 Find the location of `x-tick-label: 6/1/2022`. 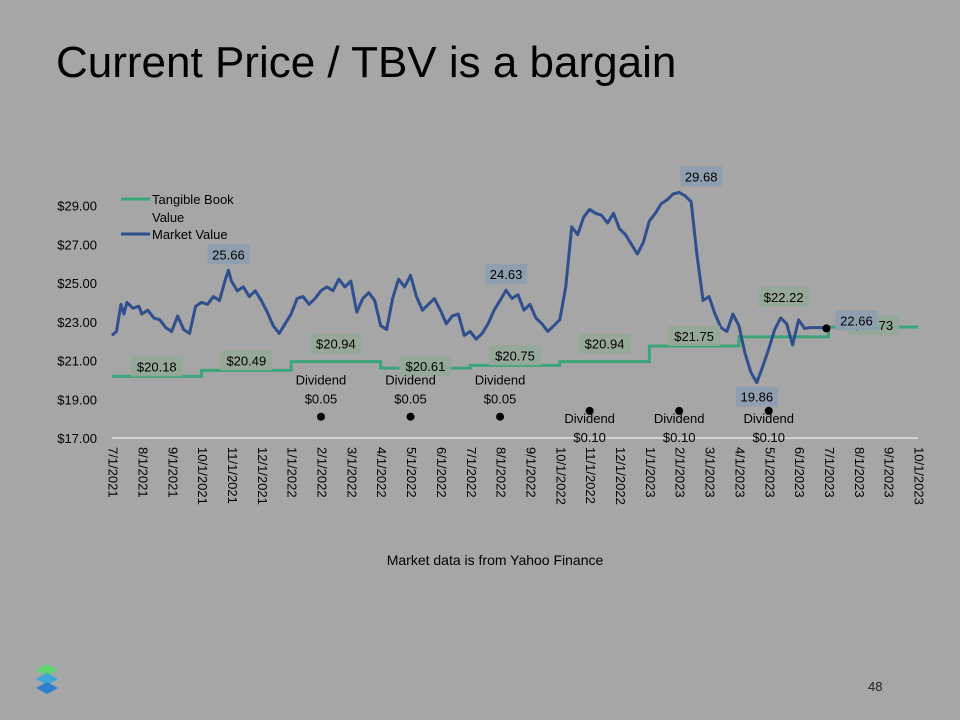

x-tick-label: 6/1/2022 is located at coordinates (441, 472).